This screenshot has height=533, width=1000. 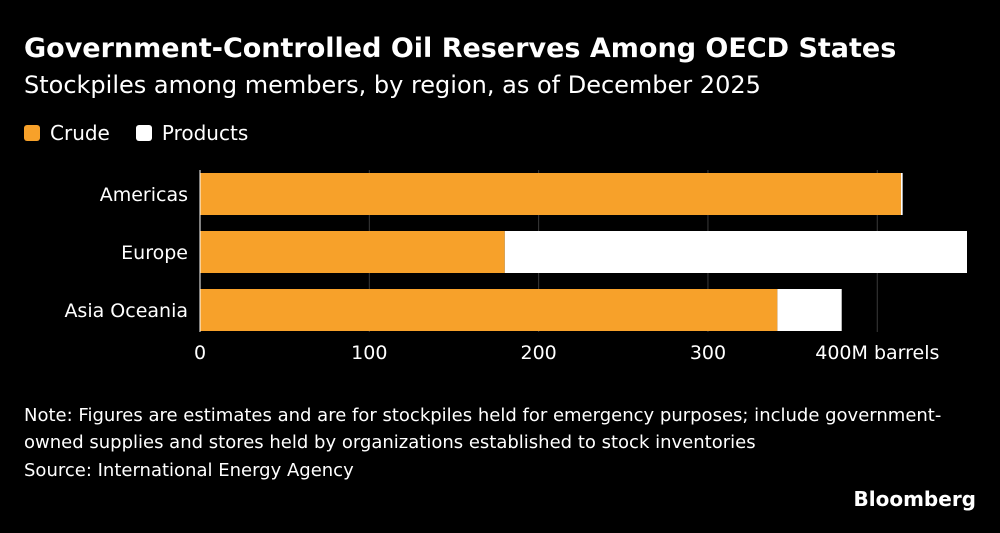 What do you see at coordinates (489, 310) in the screenshot?
I see `bar-asia-oceania-crude` at bounding box center [489, 310].